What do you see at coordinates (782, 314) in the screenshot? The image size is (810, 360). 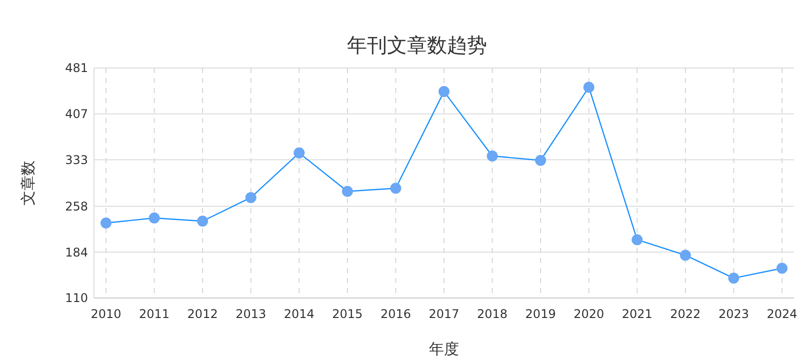 I see `x-tick-label: 2024` at bounding box center [782, 314].